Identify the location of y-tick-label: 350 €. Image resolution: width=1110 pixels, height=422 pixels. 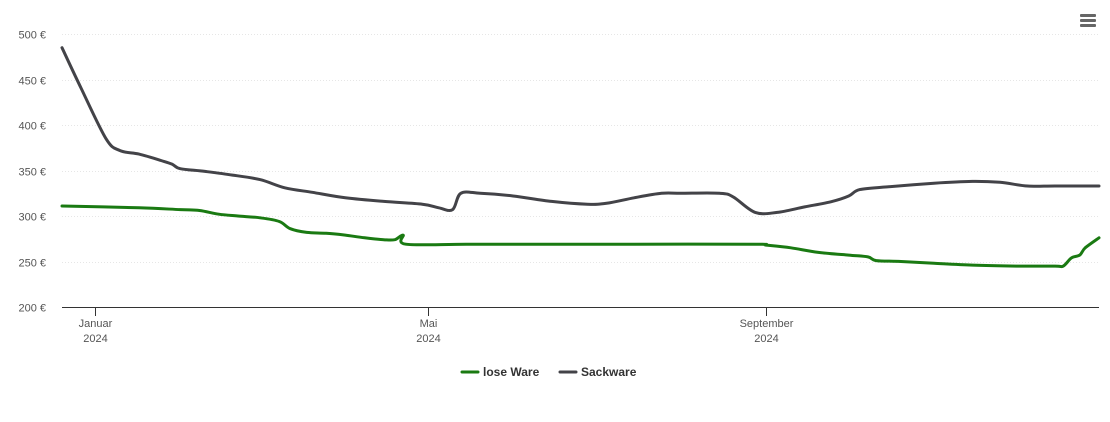
(32, 173).